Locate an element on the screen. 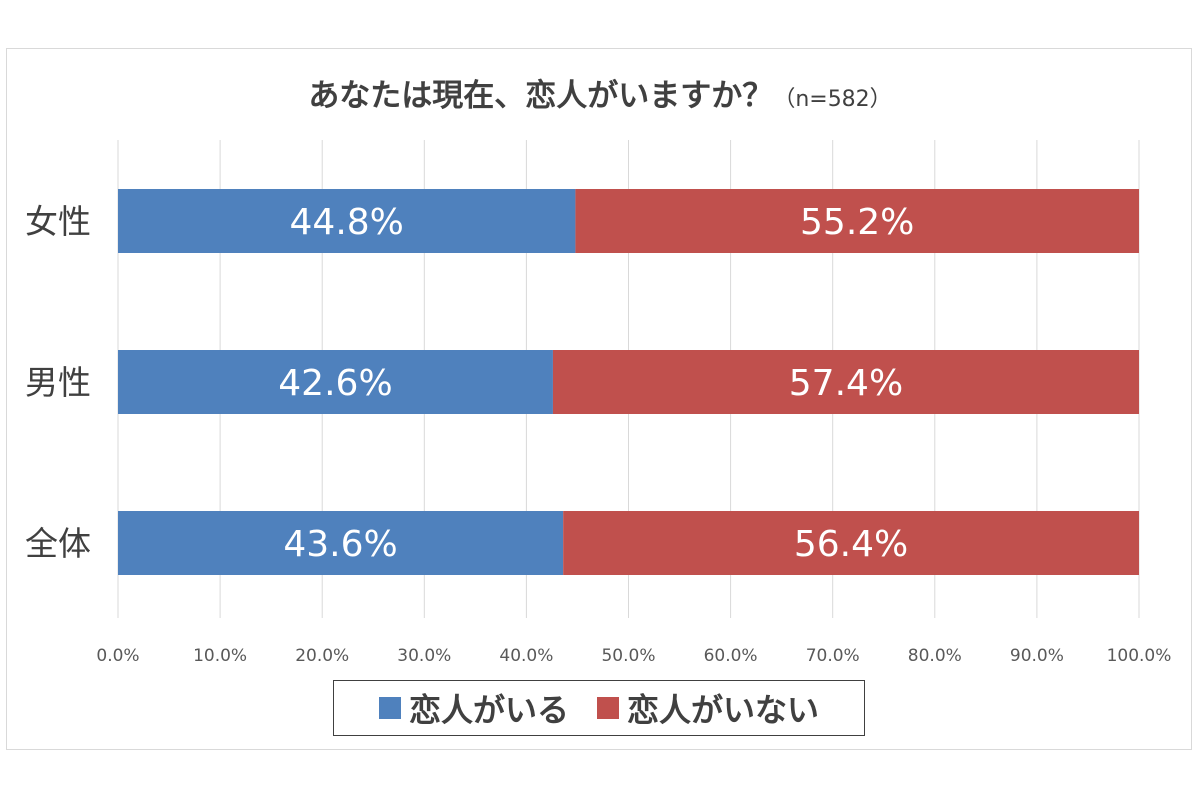 This screenshot has height=800, width=1200. data-label: 55.2% is located at coordinates (857, 222).